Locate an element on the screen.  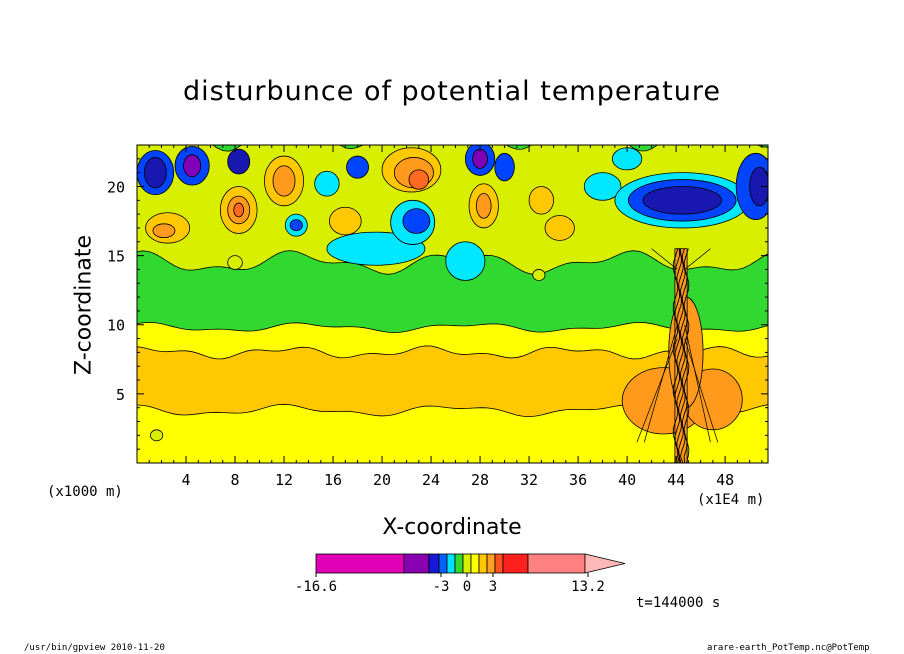
colorbar-tick-label: -3 is located at coordinates (441, 587).